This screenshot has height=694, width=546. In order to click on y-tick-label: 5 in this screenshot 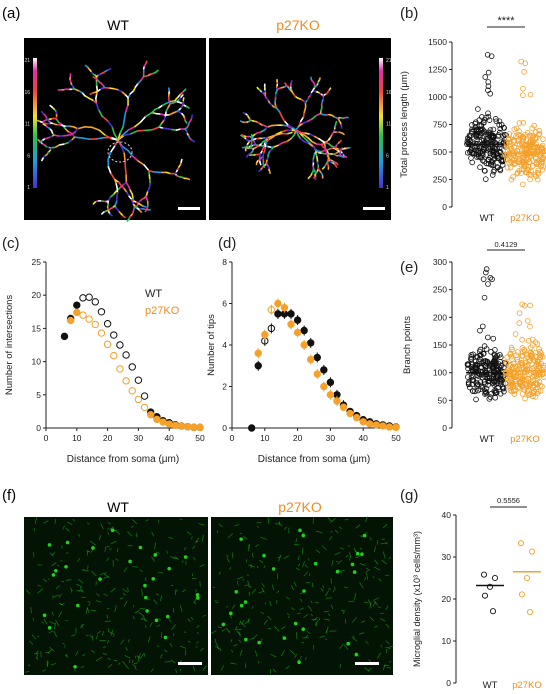, I will do `click(38, 395)`.